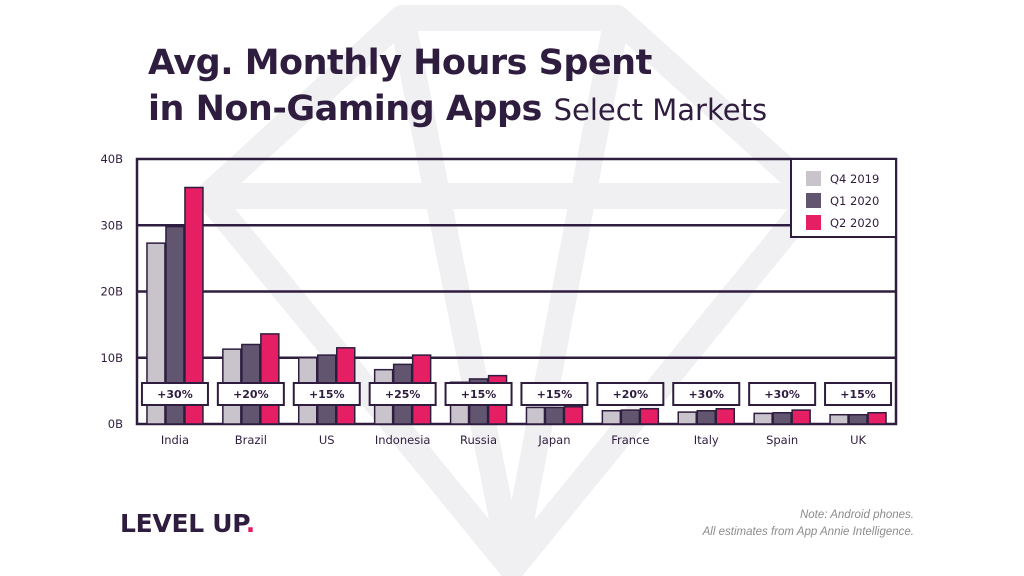 Image resolution: width=1024 pixels, height=576 pixels. Describe the element at coordinates (782, 440) in the screenshot. I see `x-tick-label: Spain` at that location.